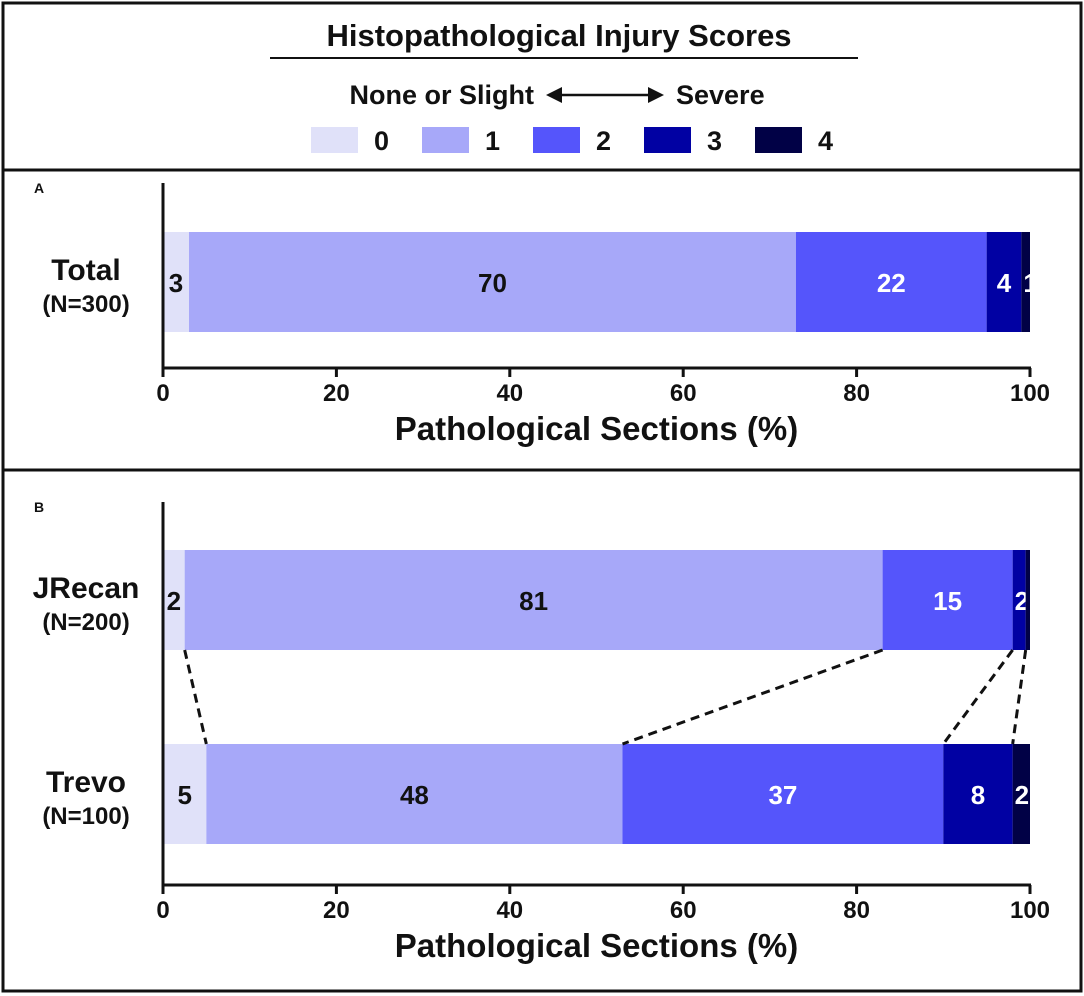 The image size is (1084, 996). I want to click on legend-label-0: 0, so click(381, 141).